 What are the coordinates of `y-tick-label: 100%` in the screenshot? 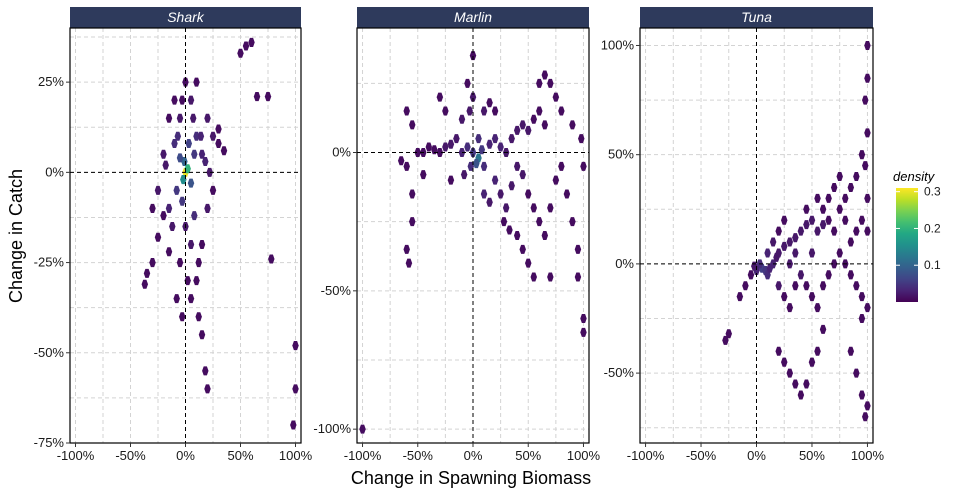 It's located at (618, 44).